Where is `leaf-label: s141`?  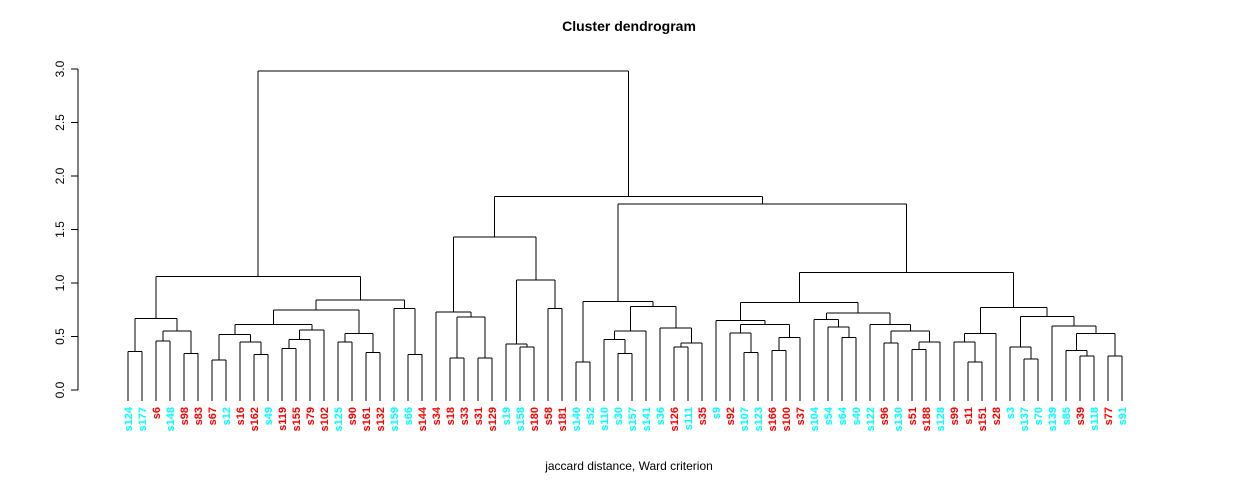 leaf-label: s141 is located at coordinates (647, 419).